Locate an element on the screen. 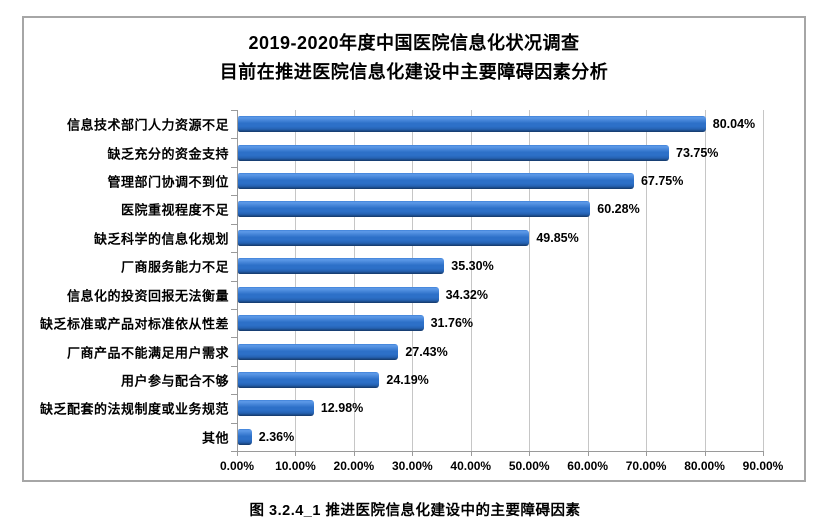 This screenshot has width=830, height=532. x-tick-label: 80.00% is located at coordinates (704, 466).